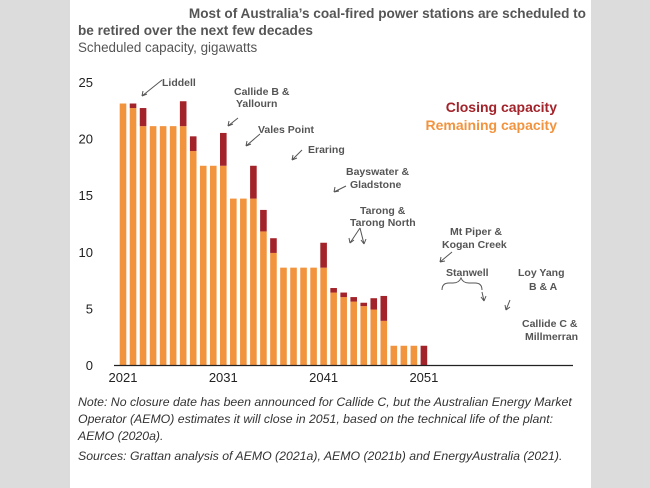 This screenshot has width=650, height=488. What do you see at coordinates (467, 273) in the screenshot?
I see `label-stanwell: Stanwell` at bounding box center [467, 273].